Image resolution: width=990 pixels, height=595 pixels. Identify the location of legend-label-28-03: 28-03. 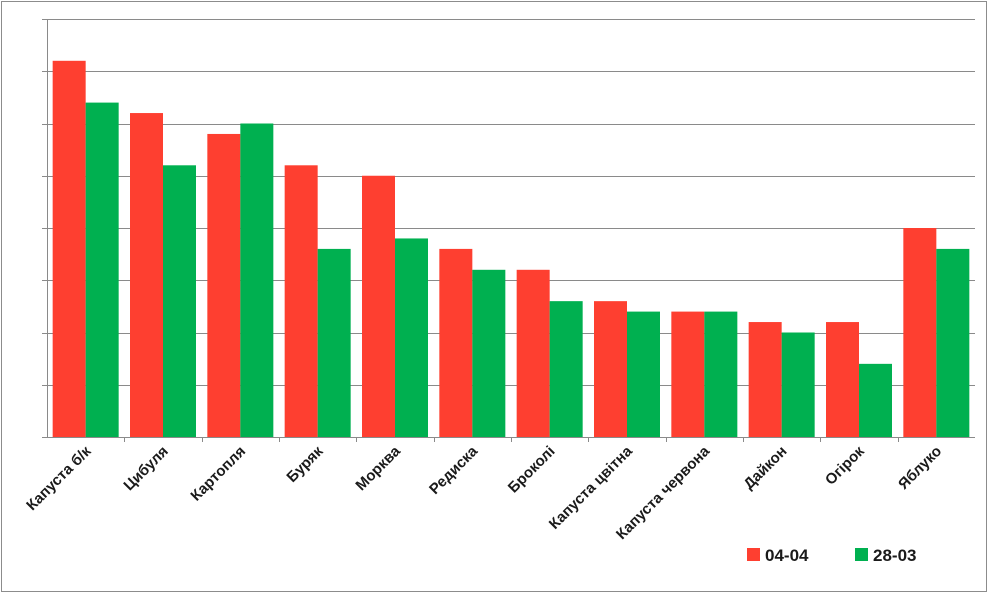
(894, 555).